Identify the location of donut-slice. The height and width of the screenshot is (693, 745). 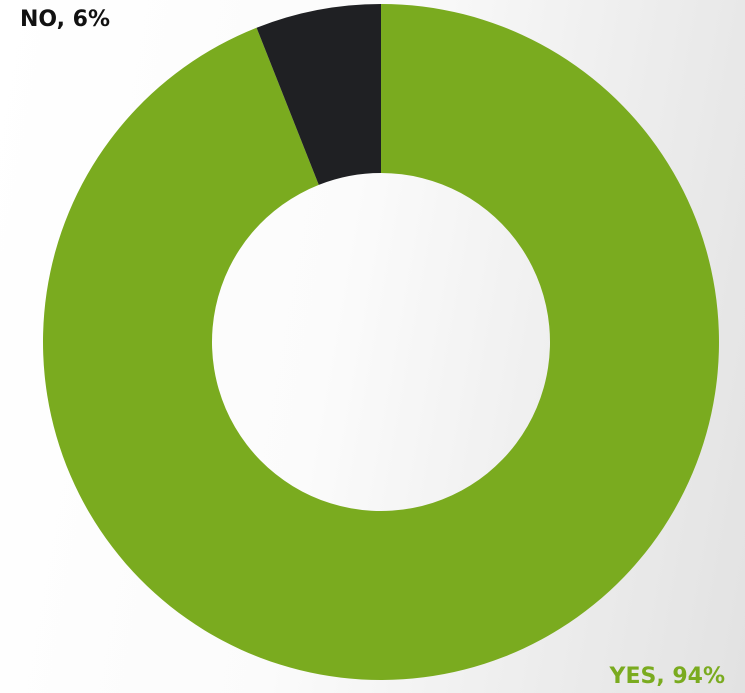
(318, 94).